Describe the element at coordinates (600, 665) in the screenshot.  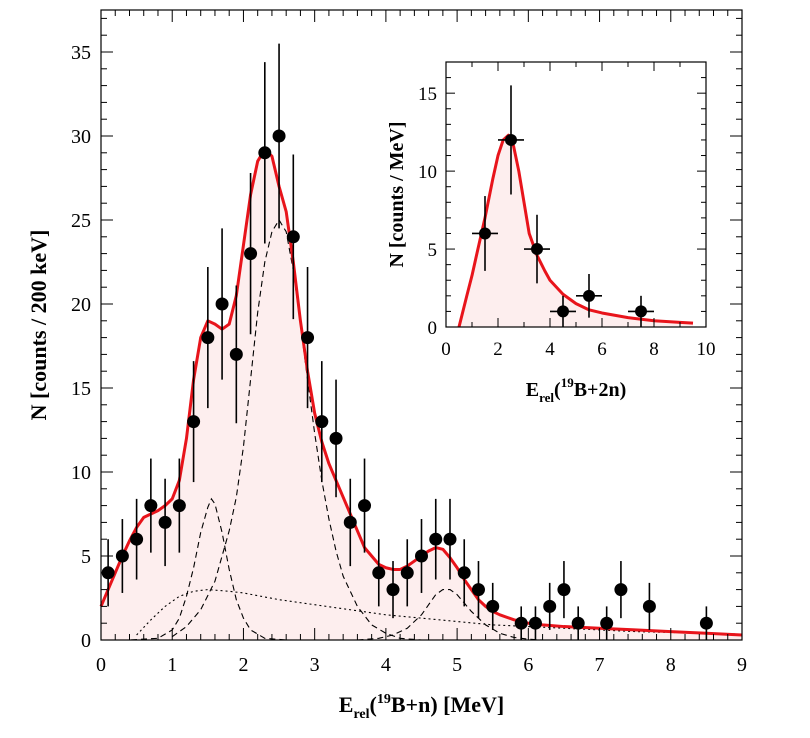
I see `x-tick-label: 7` at that location.